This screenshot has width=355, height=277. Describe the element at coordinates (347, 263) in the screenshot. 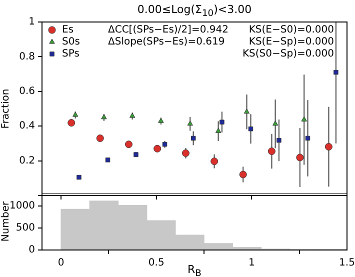

I see `x-tick-label: 1.5` at that location.